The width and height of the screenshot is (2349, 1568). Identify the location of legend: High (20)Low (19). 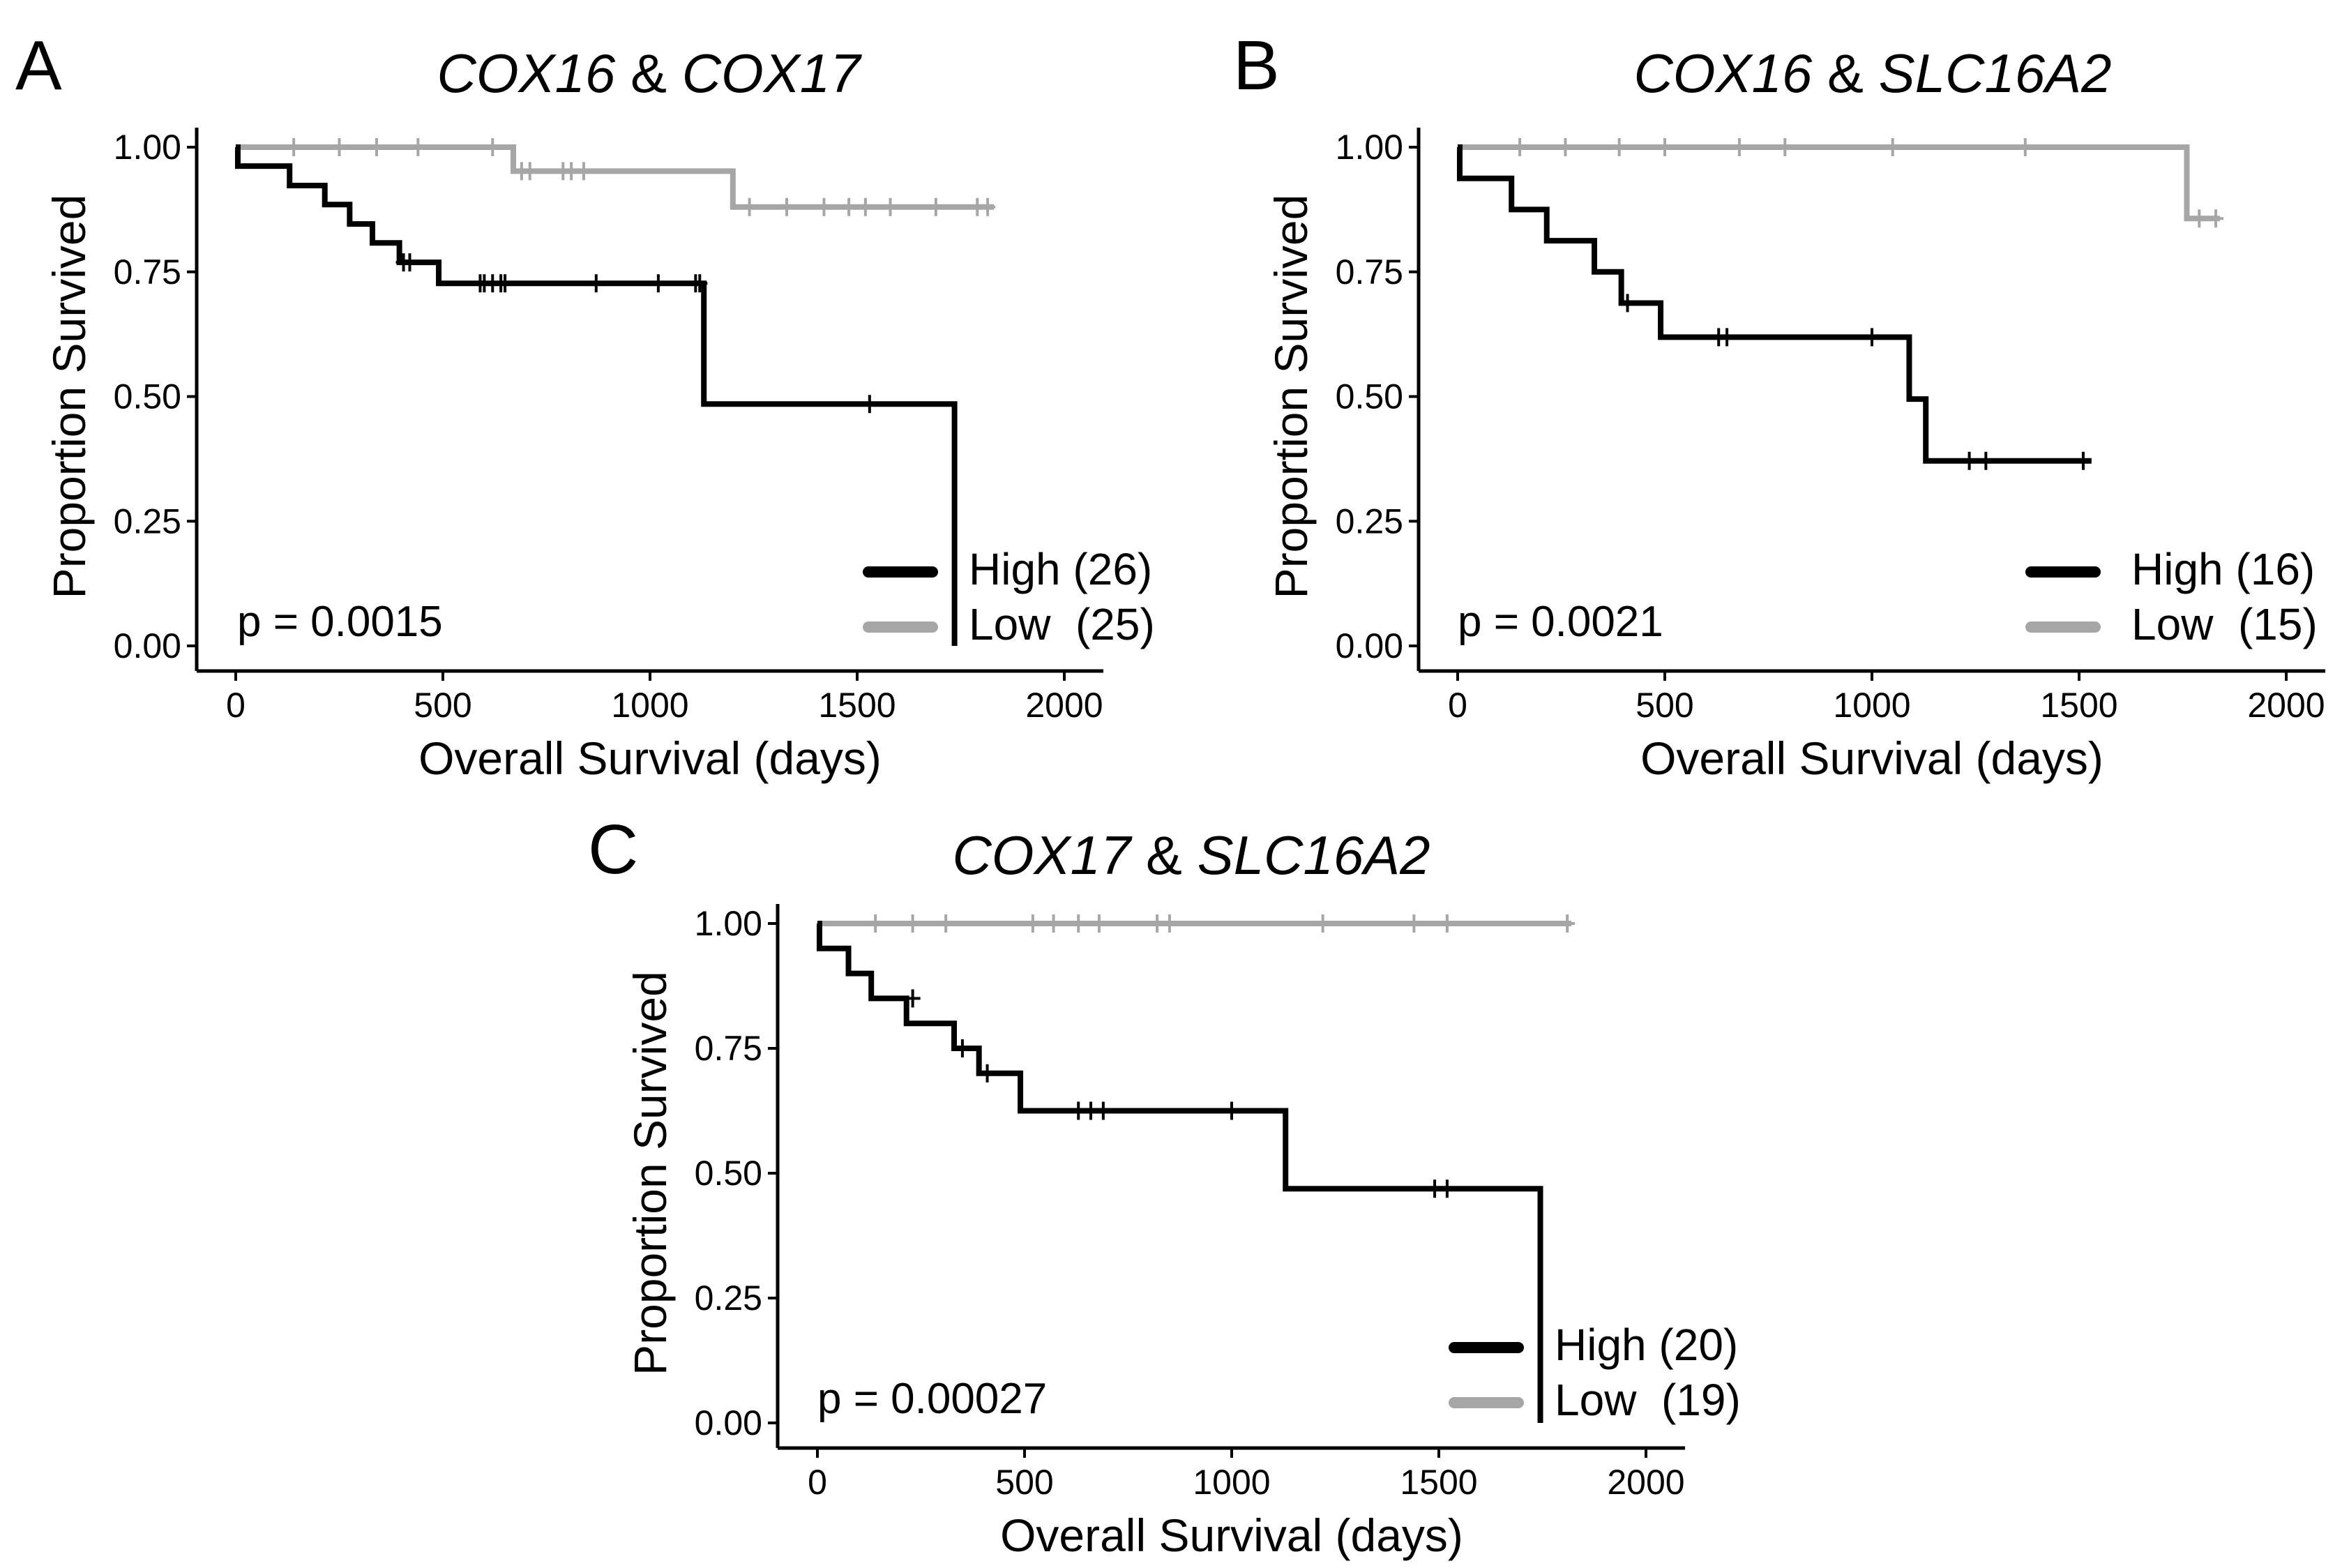
(1595, 1372).